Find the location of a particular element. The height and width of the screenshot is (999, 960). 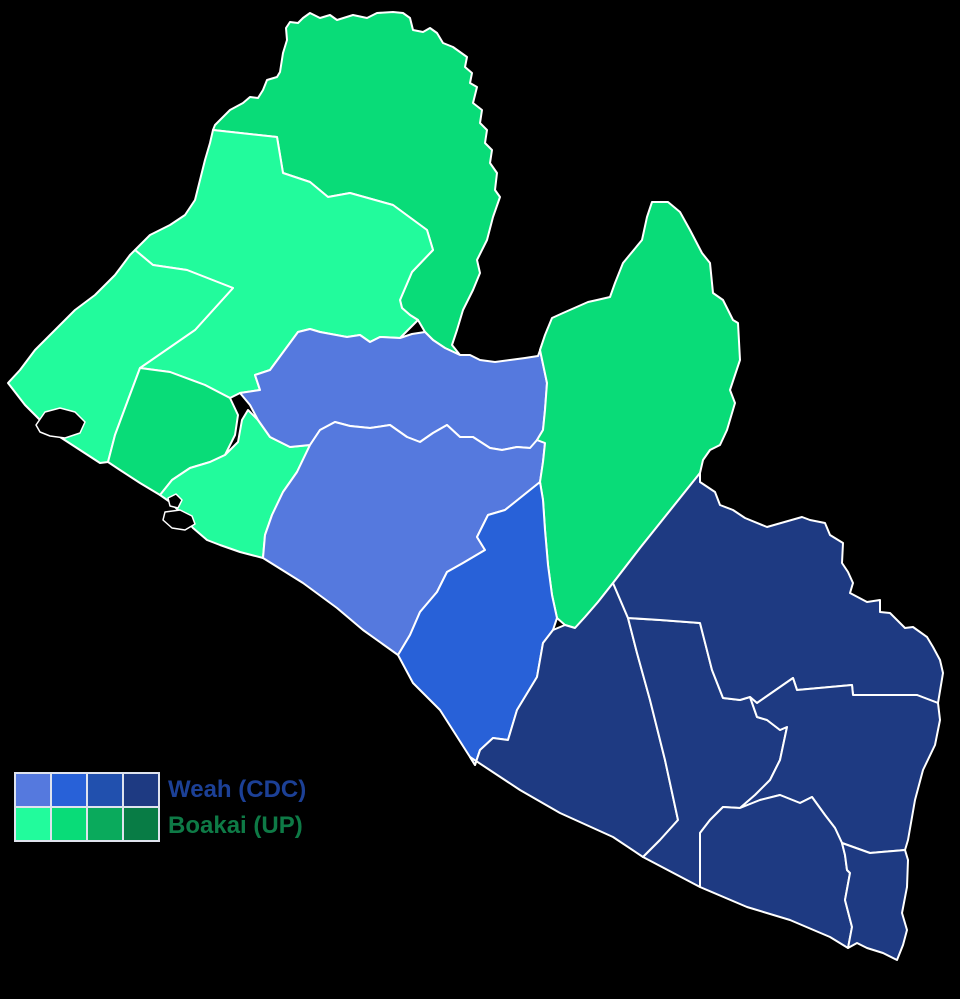

lake-piso is located at coordinates (60, 423).